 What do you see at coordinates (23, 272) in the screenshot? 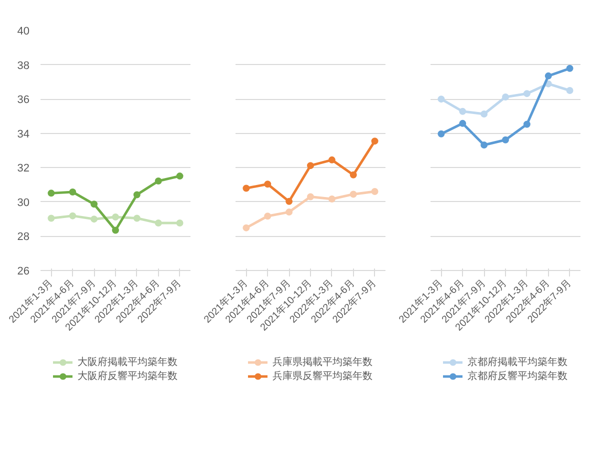
I see `y-tick-label: 26` at bounding box center [23, 272].